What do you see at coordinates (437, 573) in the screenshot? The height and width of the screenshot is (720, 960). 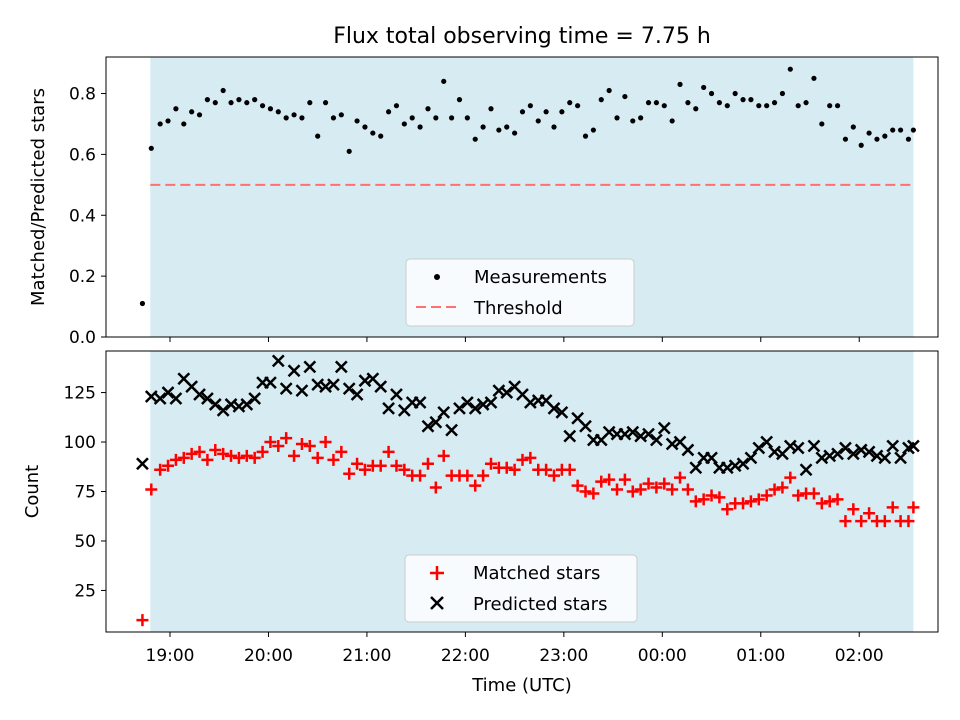 I see `legend-matched-marker` at bounding box center [437, 573].